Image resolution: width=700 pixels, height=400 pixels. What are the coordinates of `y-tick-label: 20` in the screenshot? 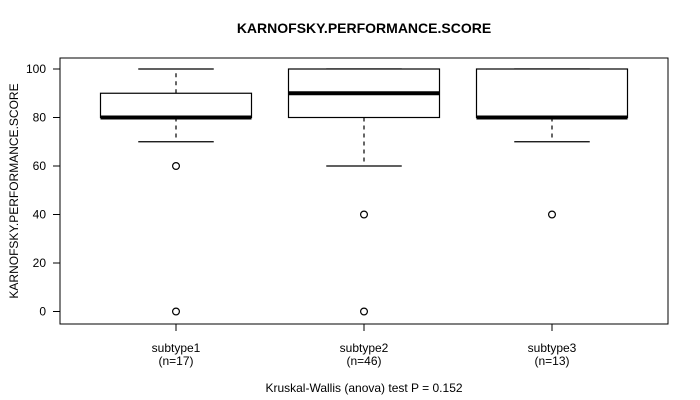 It's located at (40, 263).